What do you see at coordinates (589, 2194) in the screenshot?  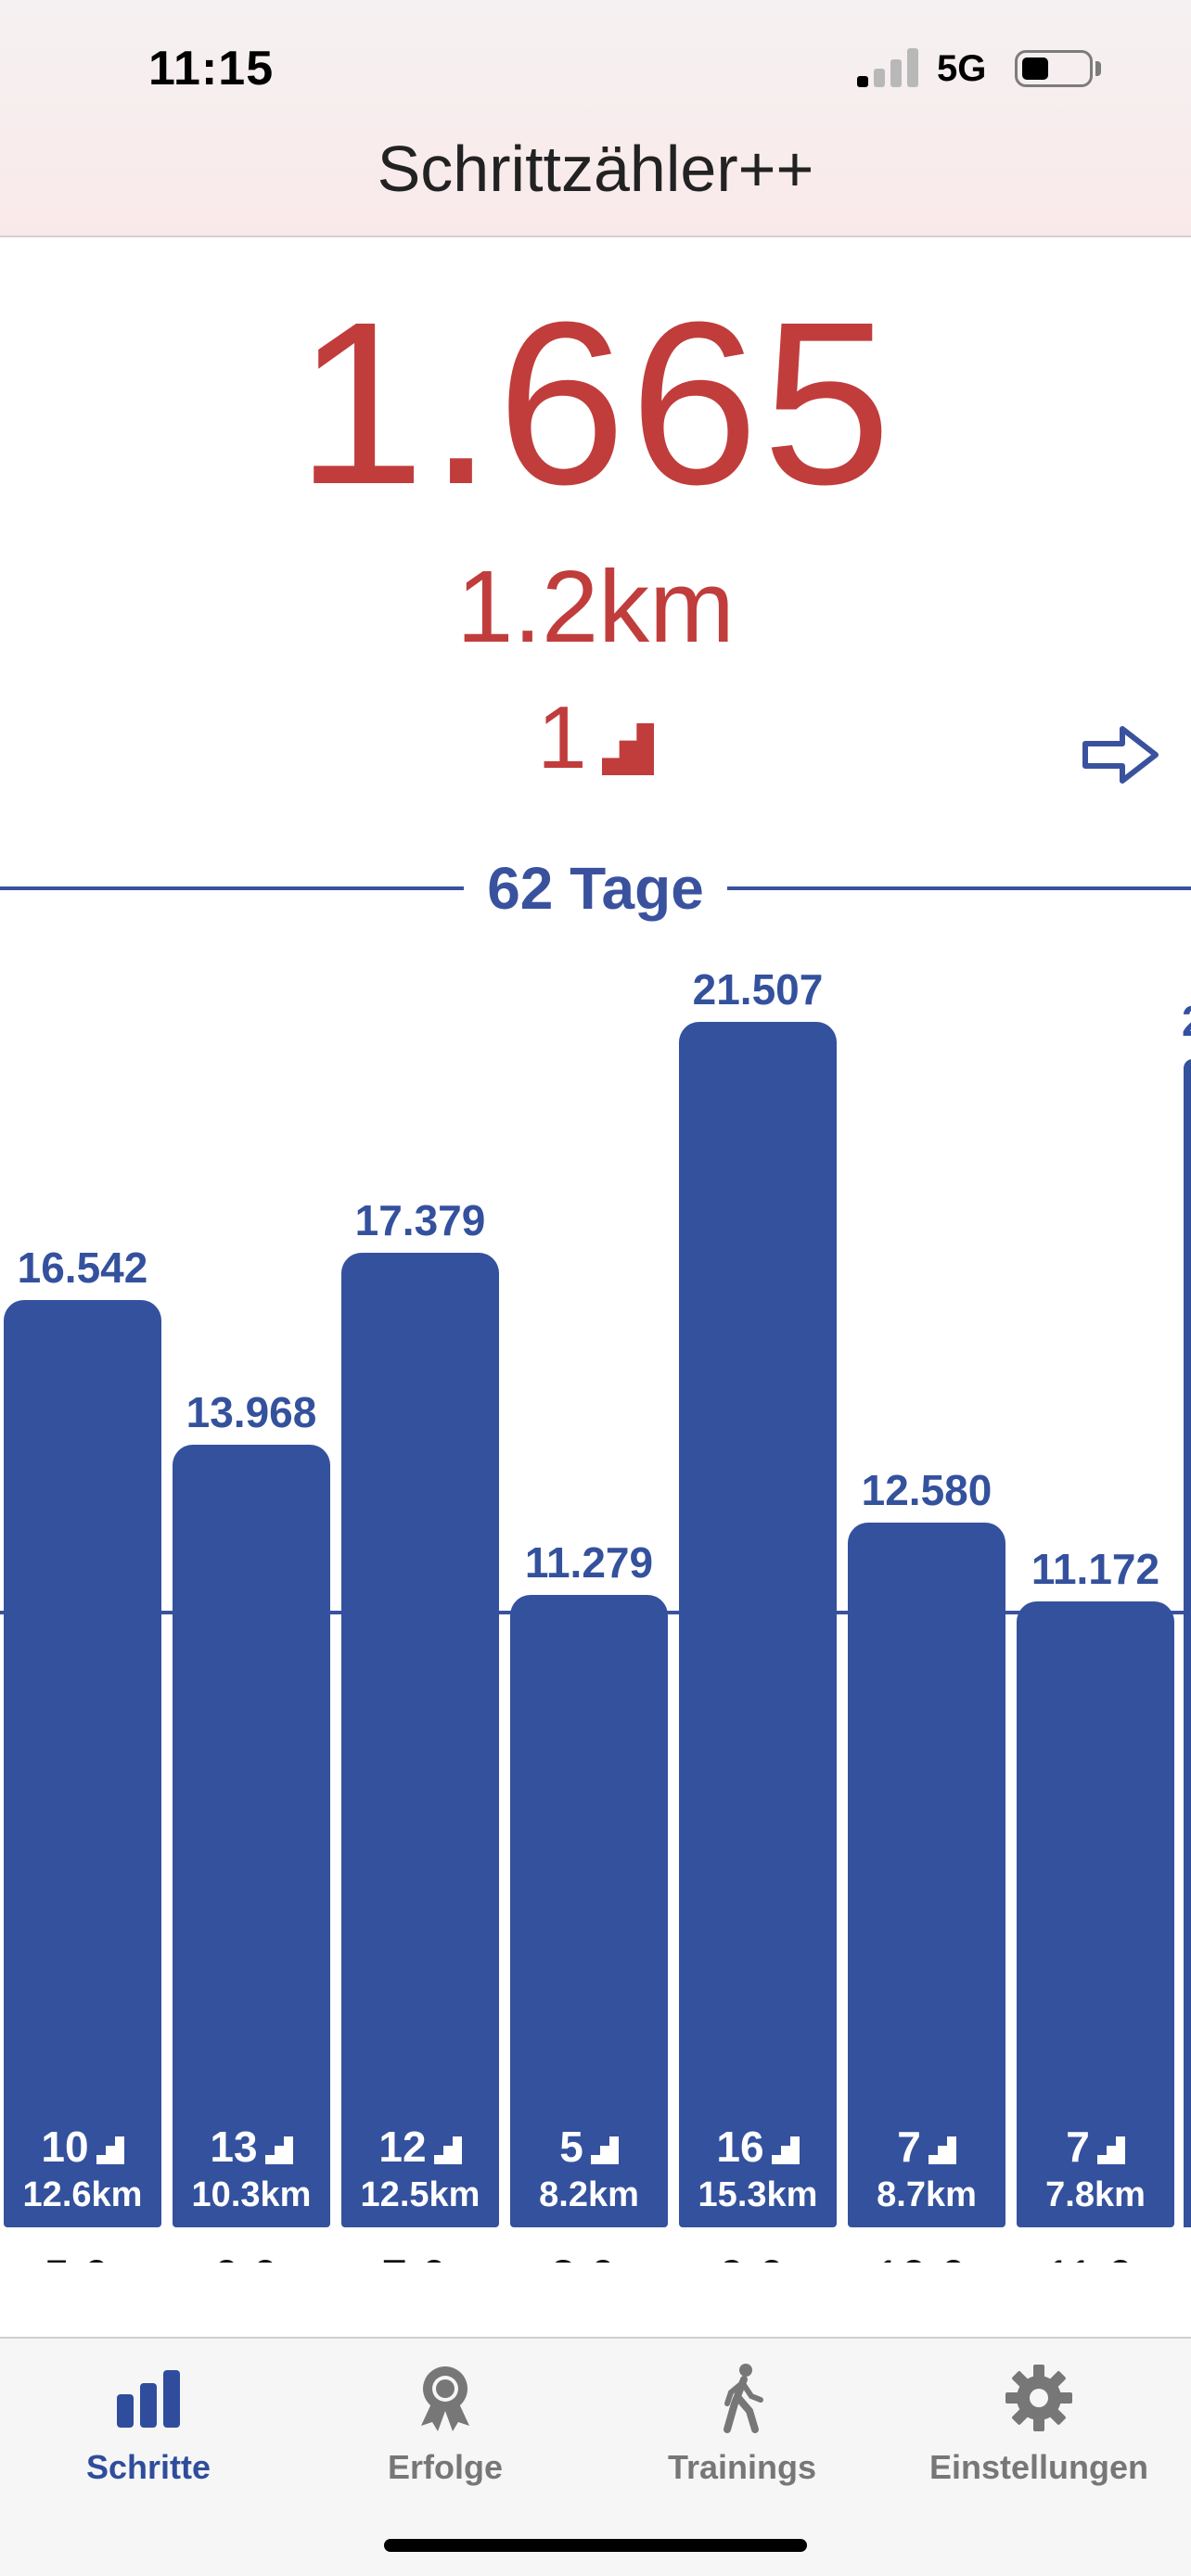 I see `bar-distance: 8.2km` at bounding box center [589, 2194].